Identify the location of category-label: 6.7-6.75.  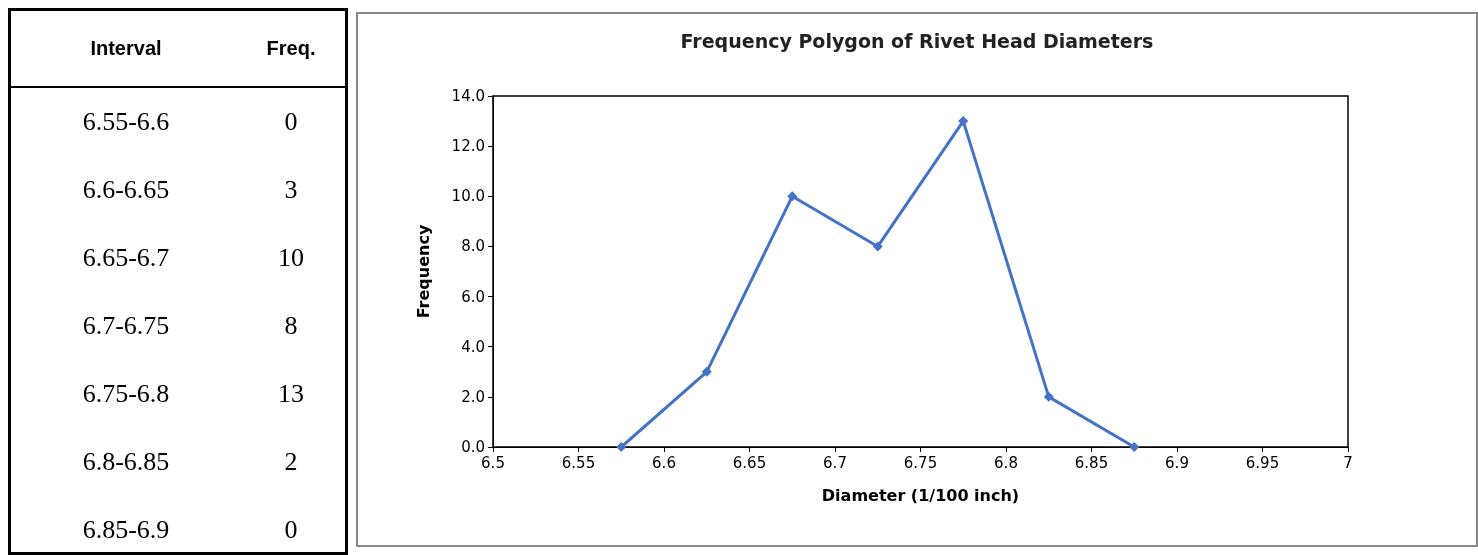
(126, 326).